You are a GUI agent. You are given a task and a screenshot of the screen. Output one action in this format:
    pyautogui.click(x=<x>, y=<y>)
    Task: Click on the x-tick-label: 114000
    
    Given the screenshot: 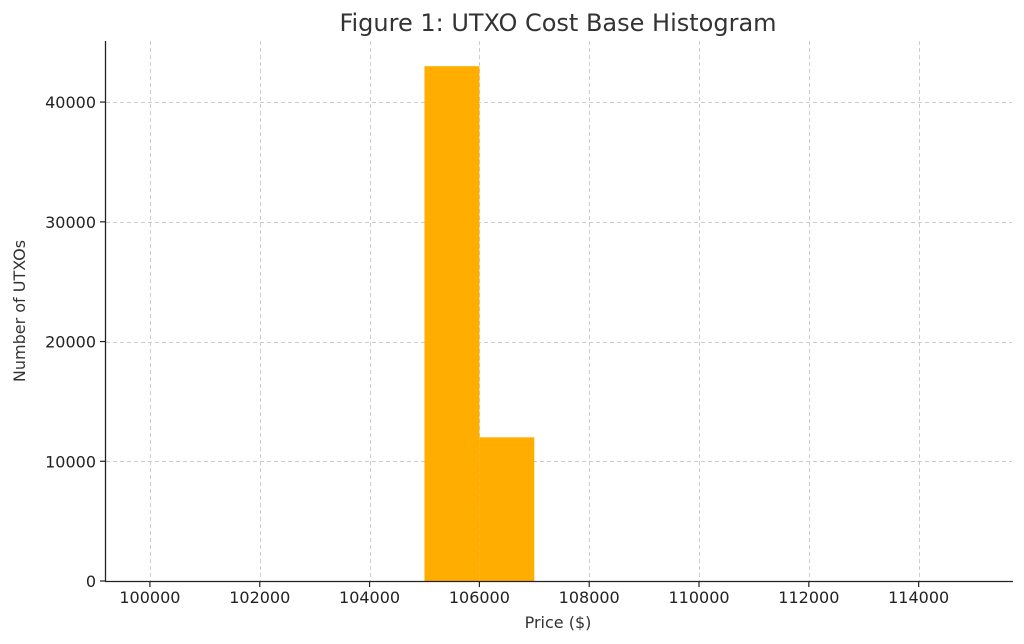 What is the action you would take?
    pyautogui.click(x=918, y=597)
    